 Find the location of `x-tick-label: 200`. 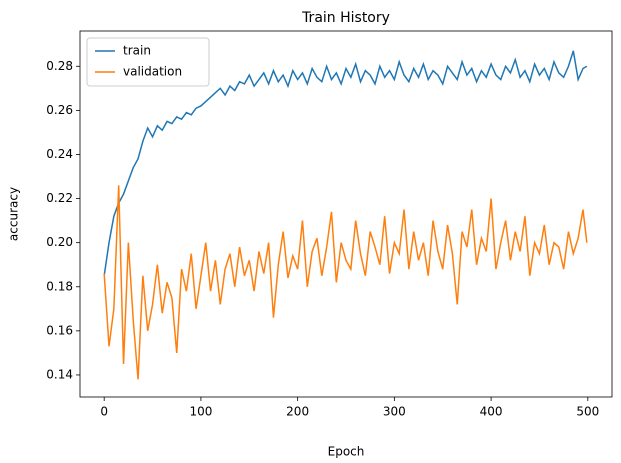

x-tick-label: 200 is located at coordinates (297, 412).